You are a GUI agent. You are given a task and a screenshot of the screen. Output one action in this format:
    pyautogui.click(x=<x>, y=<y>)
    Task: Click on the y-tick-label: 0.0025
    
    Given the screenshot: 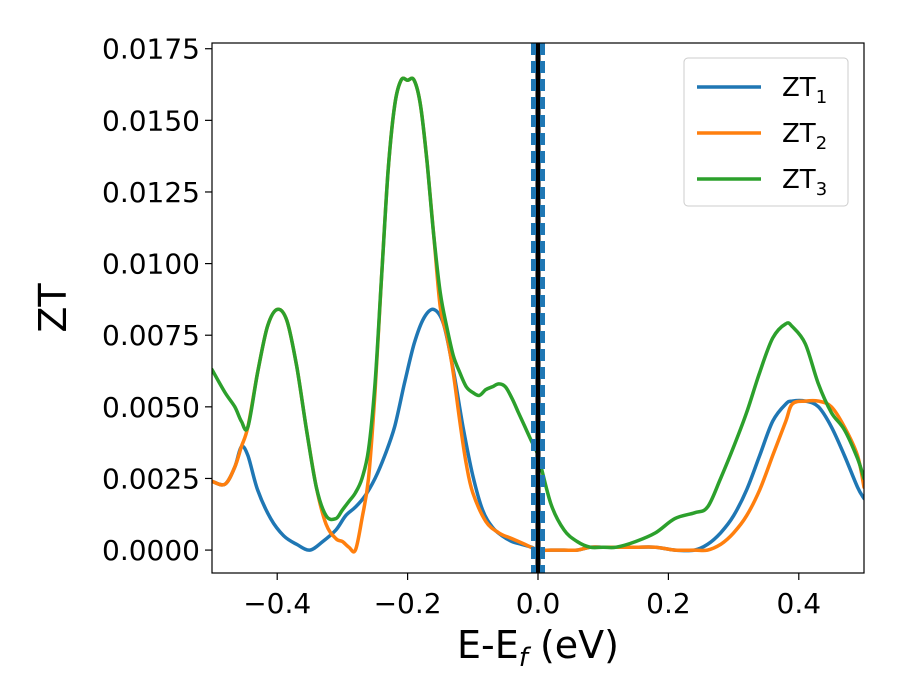 What is the action you would take?
    pyautogui.click(x=151, y=478)
    